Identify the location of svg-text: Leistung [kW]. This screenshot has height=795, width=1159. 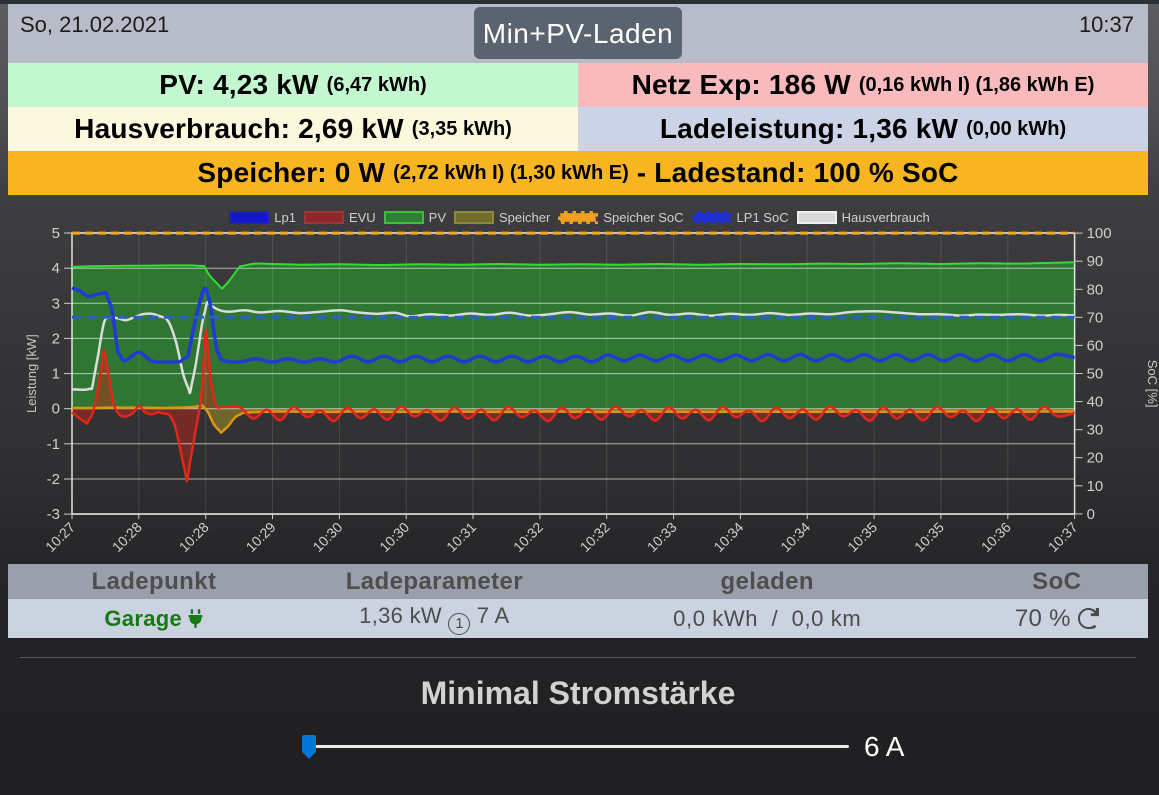
(31, 373).